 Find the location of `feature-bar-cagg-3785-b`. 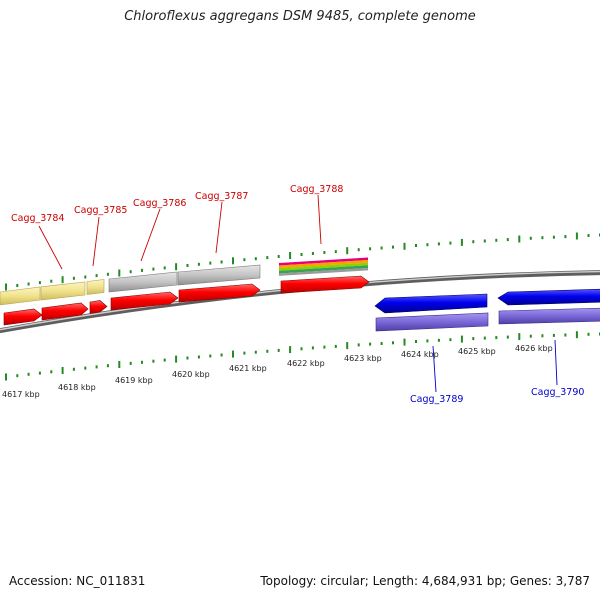

feature-bar-cagg-3785-b is located at coordinates (95, 287).